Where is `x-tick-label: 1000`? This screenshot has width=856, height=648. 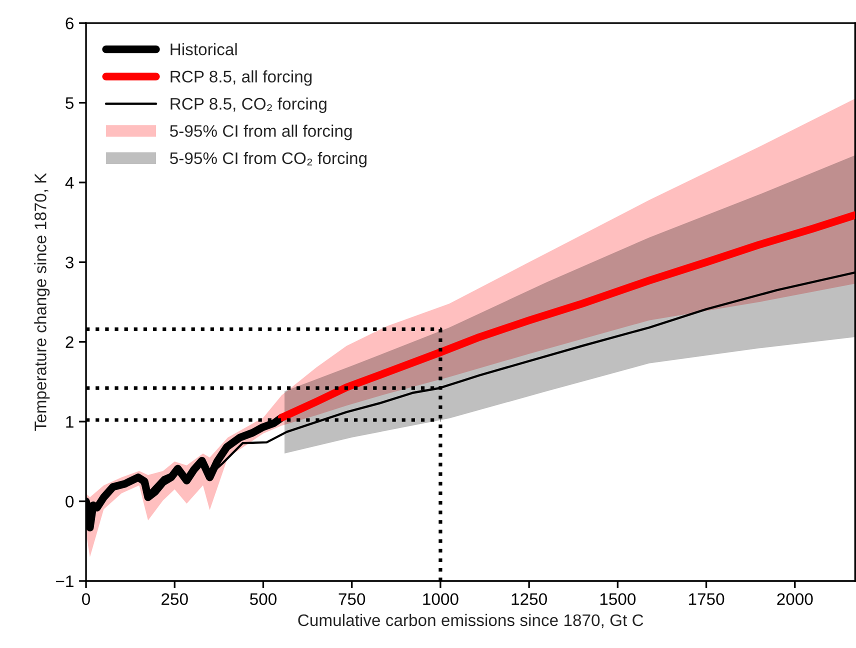 x-tick-label: 1000 is located at coordinates (440, 599).